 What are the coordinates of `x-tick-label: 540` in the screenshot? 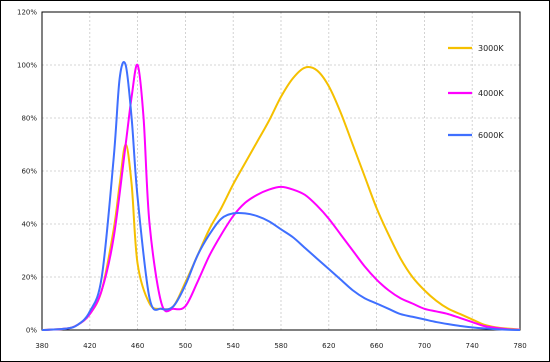 It's located at (233, 346).